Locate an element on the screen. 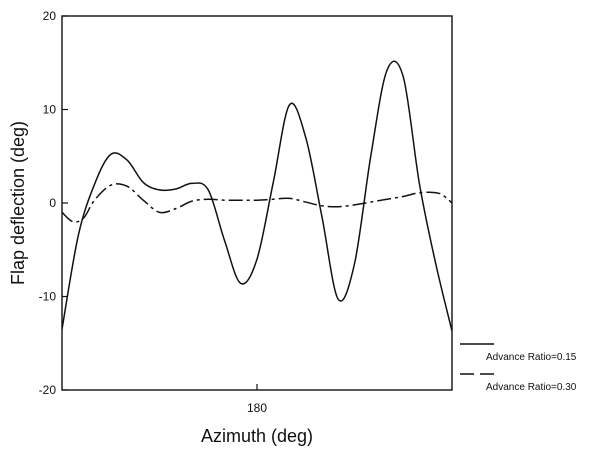 Image resolution: width=590 pixels, height=457 pixels. legend-label: Advance Ratio=0.15 is located at coordinates (531, 357).